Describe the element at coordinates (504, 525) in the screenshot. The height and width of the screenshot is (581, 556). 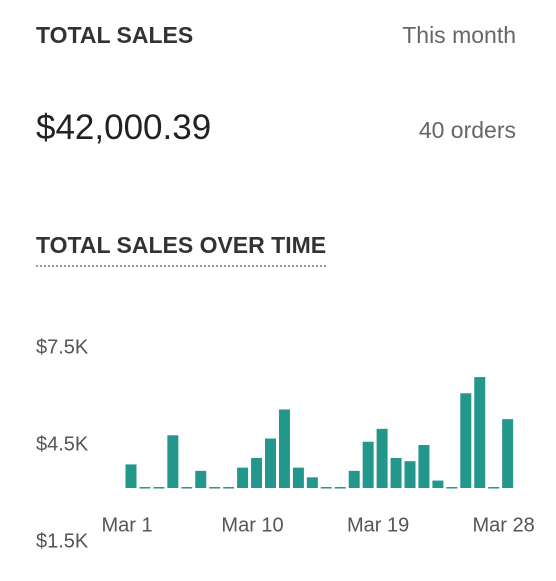
I see `x-tick-label: Mar 28` at that location.